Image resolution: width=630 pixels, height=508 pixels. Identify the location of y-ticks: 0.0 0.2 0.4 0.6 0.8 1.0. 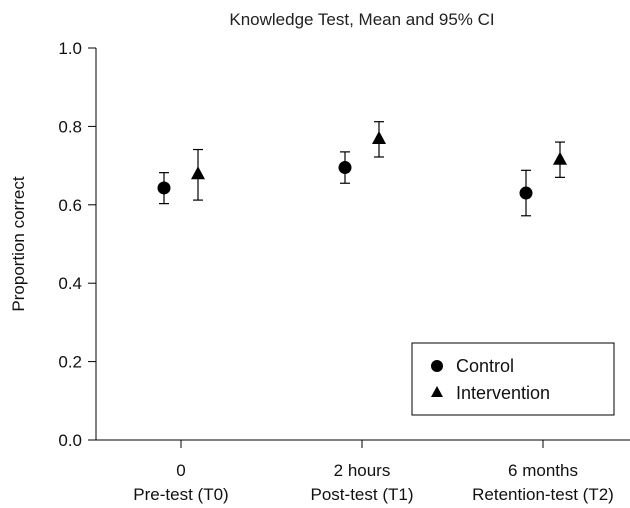
(77, 244).